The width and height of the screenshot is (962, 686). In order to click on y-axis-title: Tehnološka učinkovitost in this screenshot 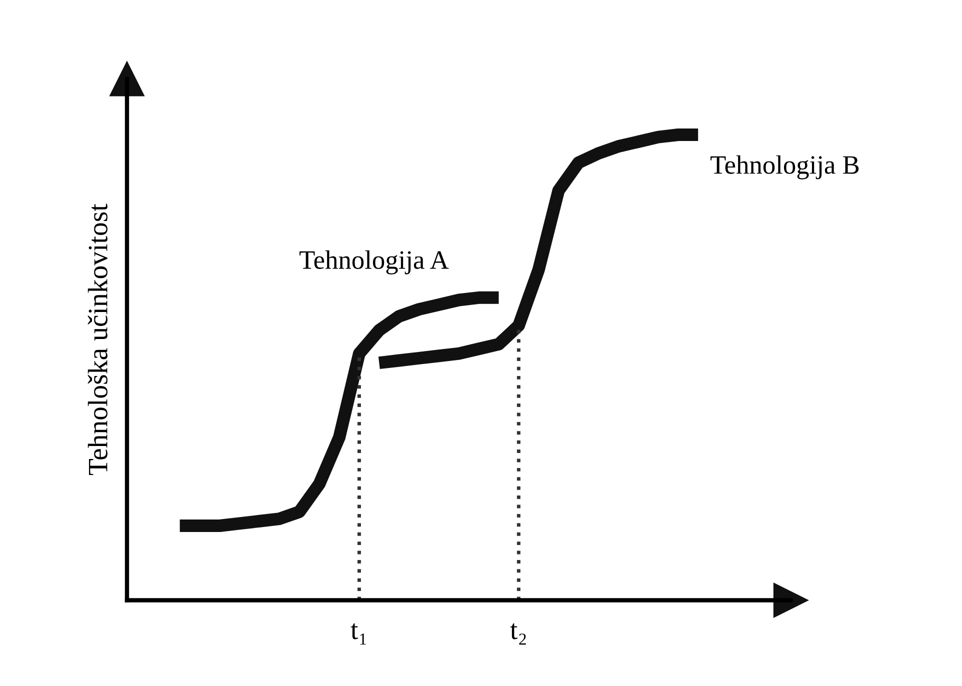, I will do `click(98, 340)`.